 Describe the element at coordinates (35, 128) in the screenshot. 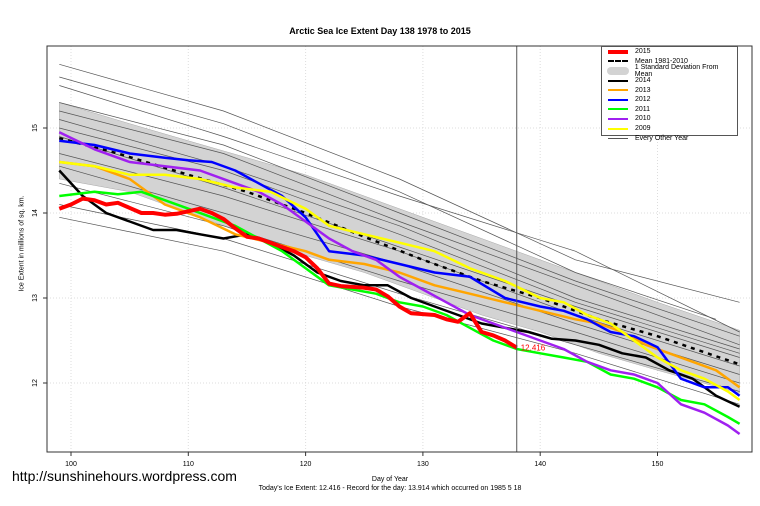

I see `y-tick-label: 15` at that location.